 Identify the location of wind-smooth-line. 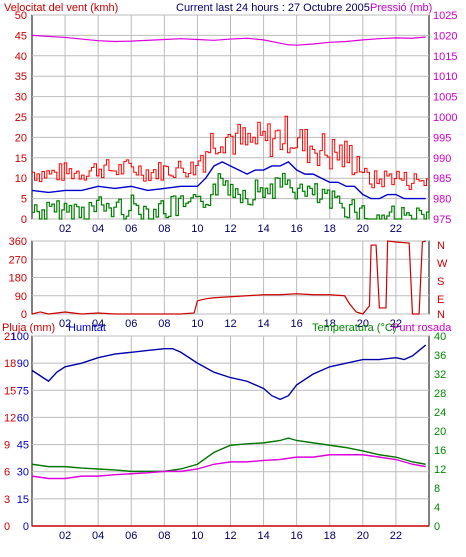
(228, 180).